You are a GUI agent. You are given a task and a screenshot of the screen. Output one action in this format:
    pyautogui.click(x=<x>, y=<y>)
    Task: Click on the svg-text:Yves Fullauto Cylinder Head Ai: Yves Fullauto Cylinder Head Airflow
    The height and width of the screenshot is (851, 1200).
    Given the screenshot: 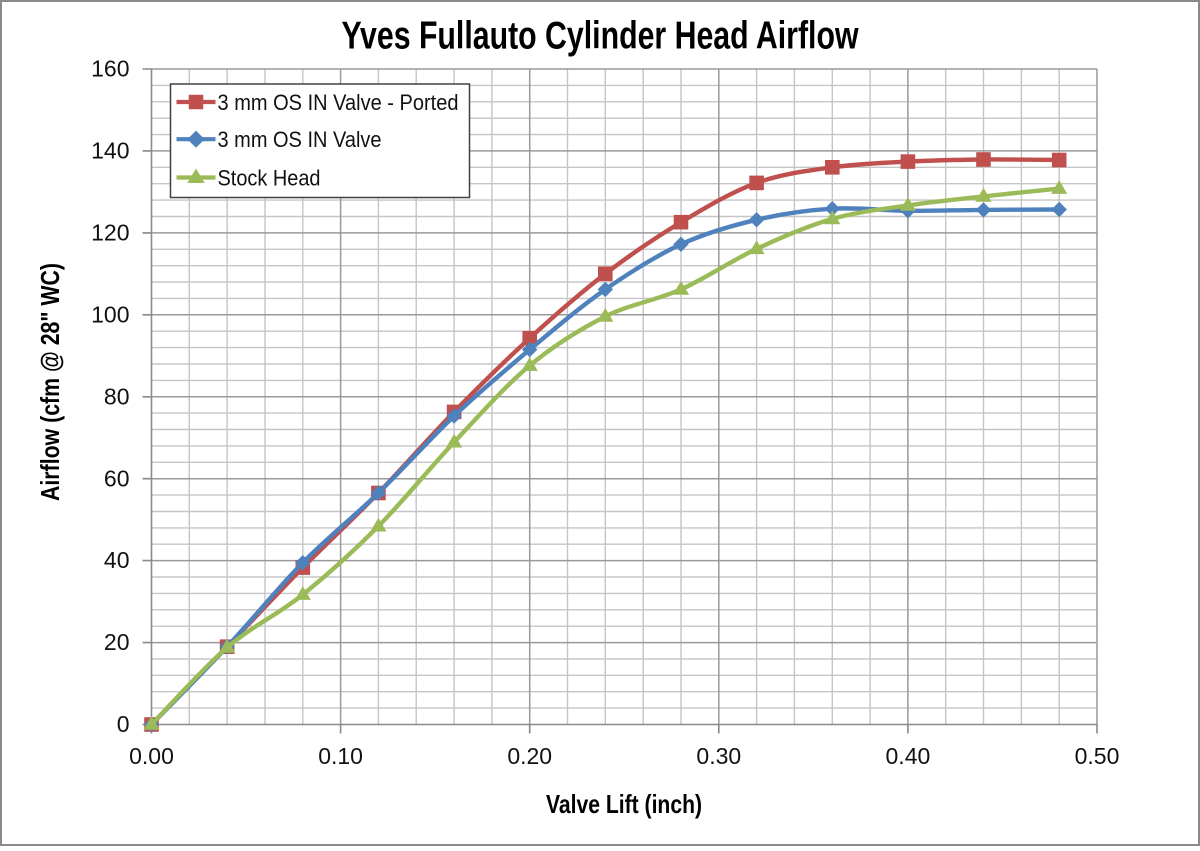 What is the action you would take?
    pyautogui.click(x=601, y=36)
    